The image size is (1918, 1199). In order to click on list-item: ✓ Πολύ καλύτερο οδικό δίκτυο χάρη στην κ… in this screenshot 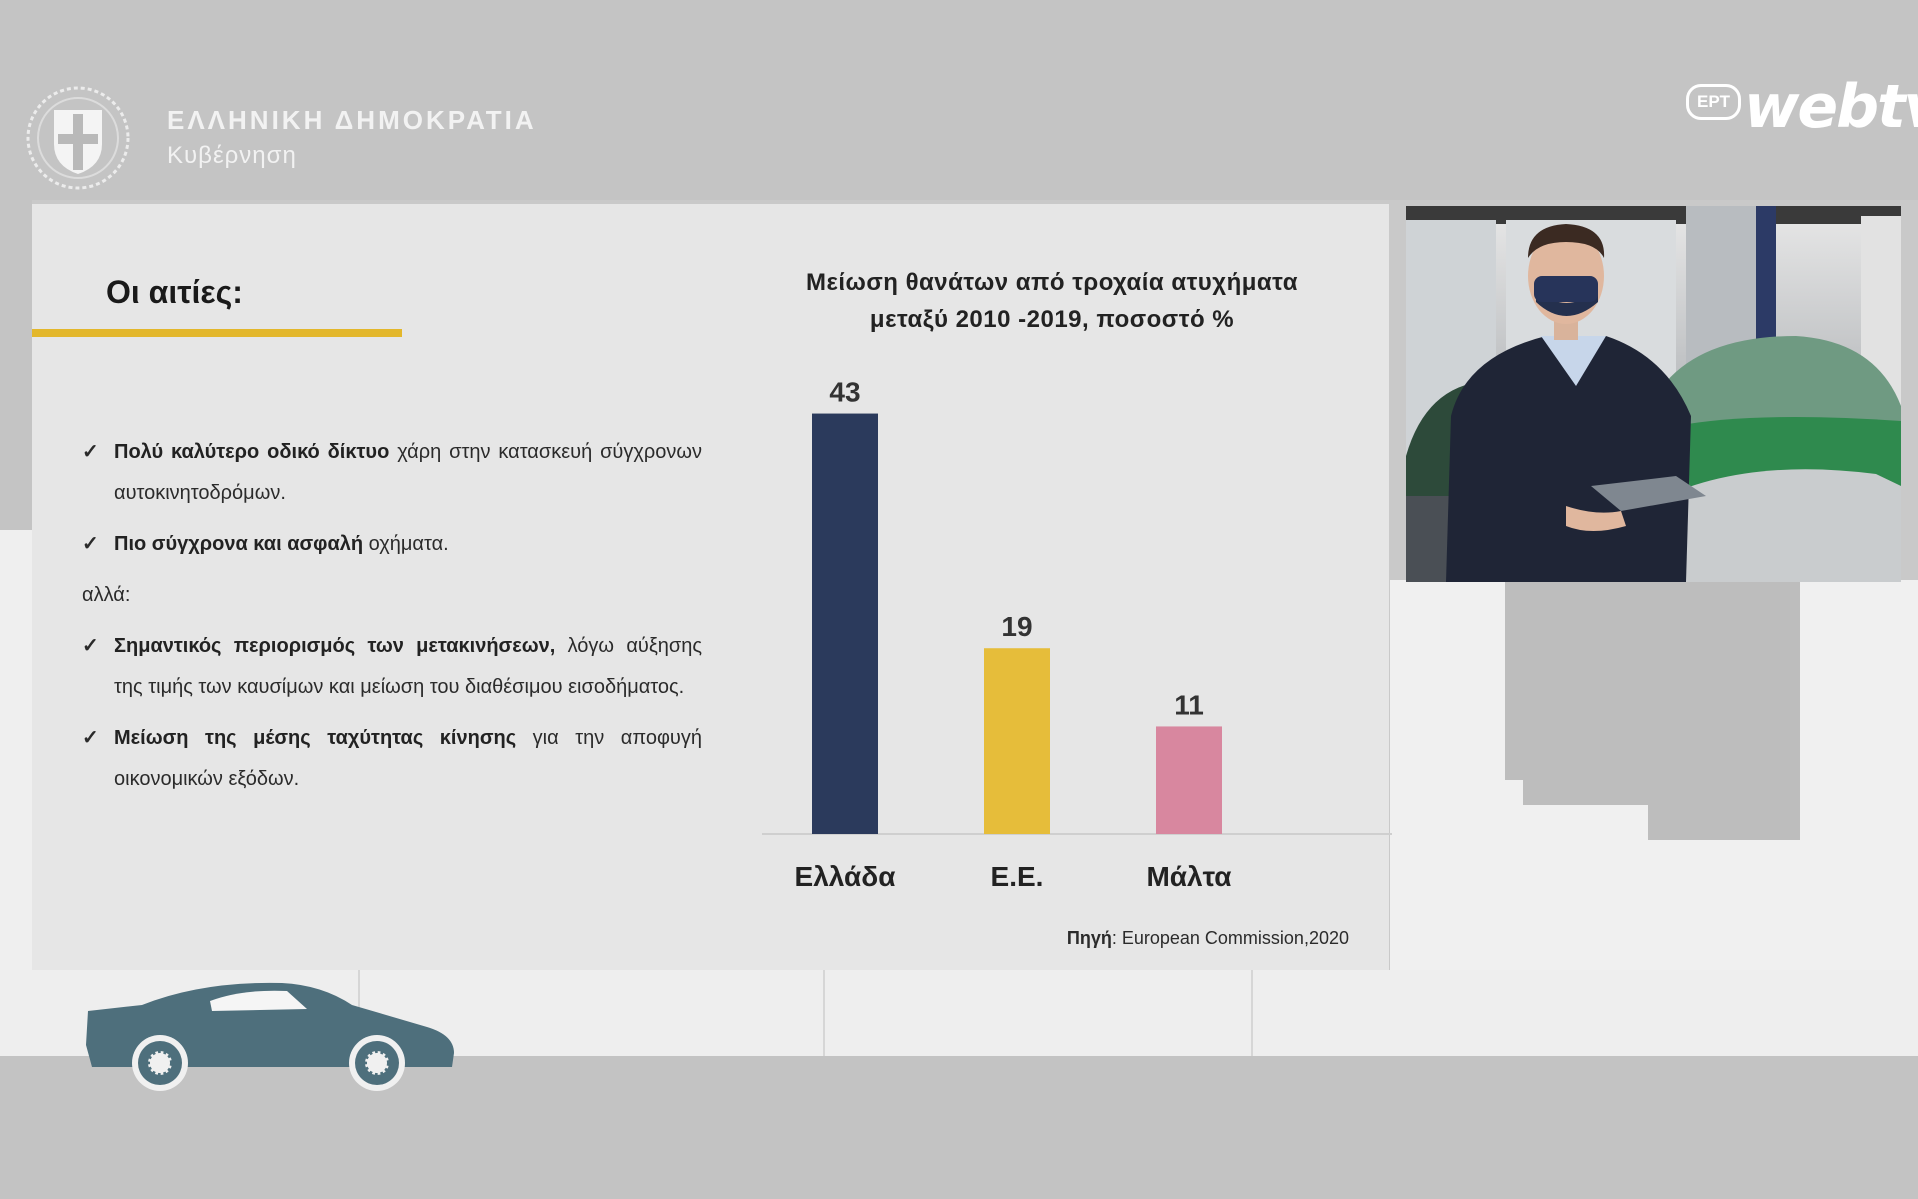, I will do `click(392, 473)`.